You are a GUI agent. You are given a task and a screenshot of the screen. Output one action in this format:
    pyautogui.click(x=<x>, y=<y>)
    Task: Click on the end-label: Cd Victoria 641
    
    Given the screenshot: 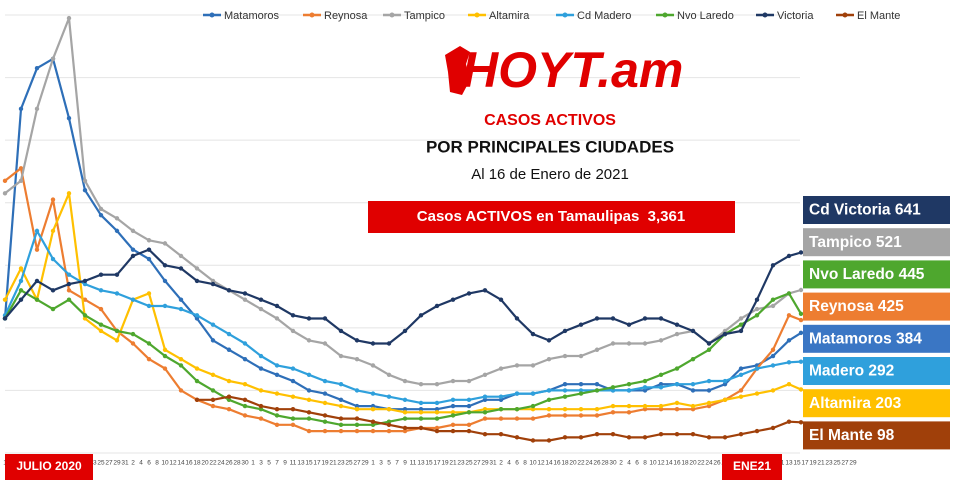 What is the action you would take?
    pyautogui.click(x=865, y=210)
    